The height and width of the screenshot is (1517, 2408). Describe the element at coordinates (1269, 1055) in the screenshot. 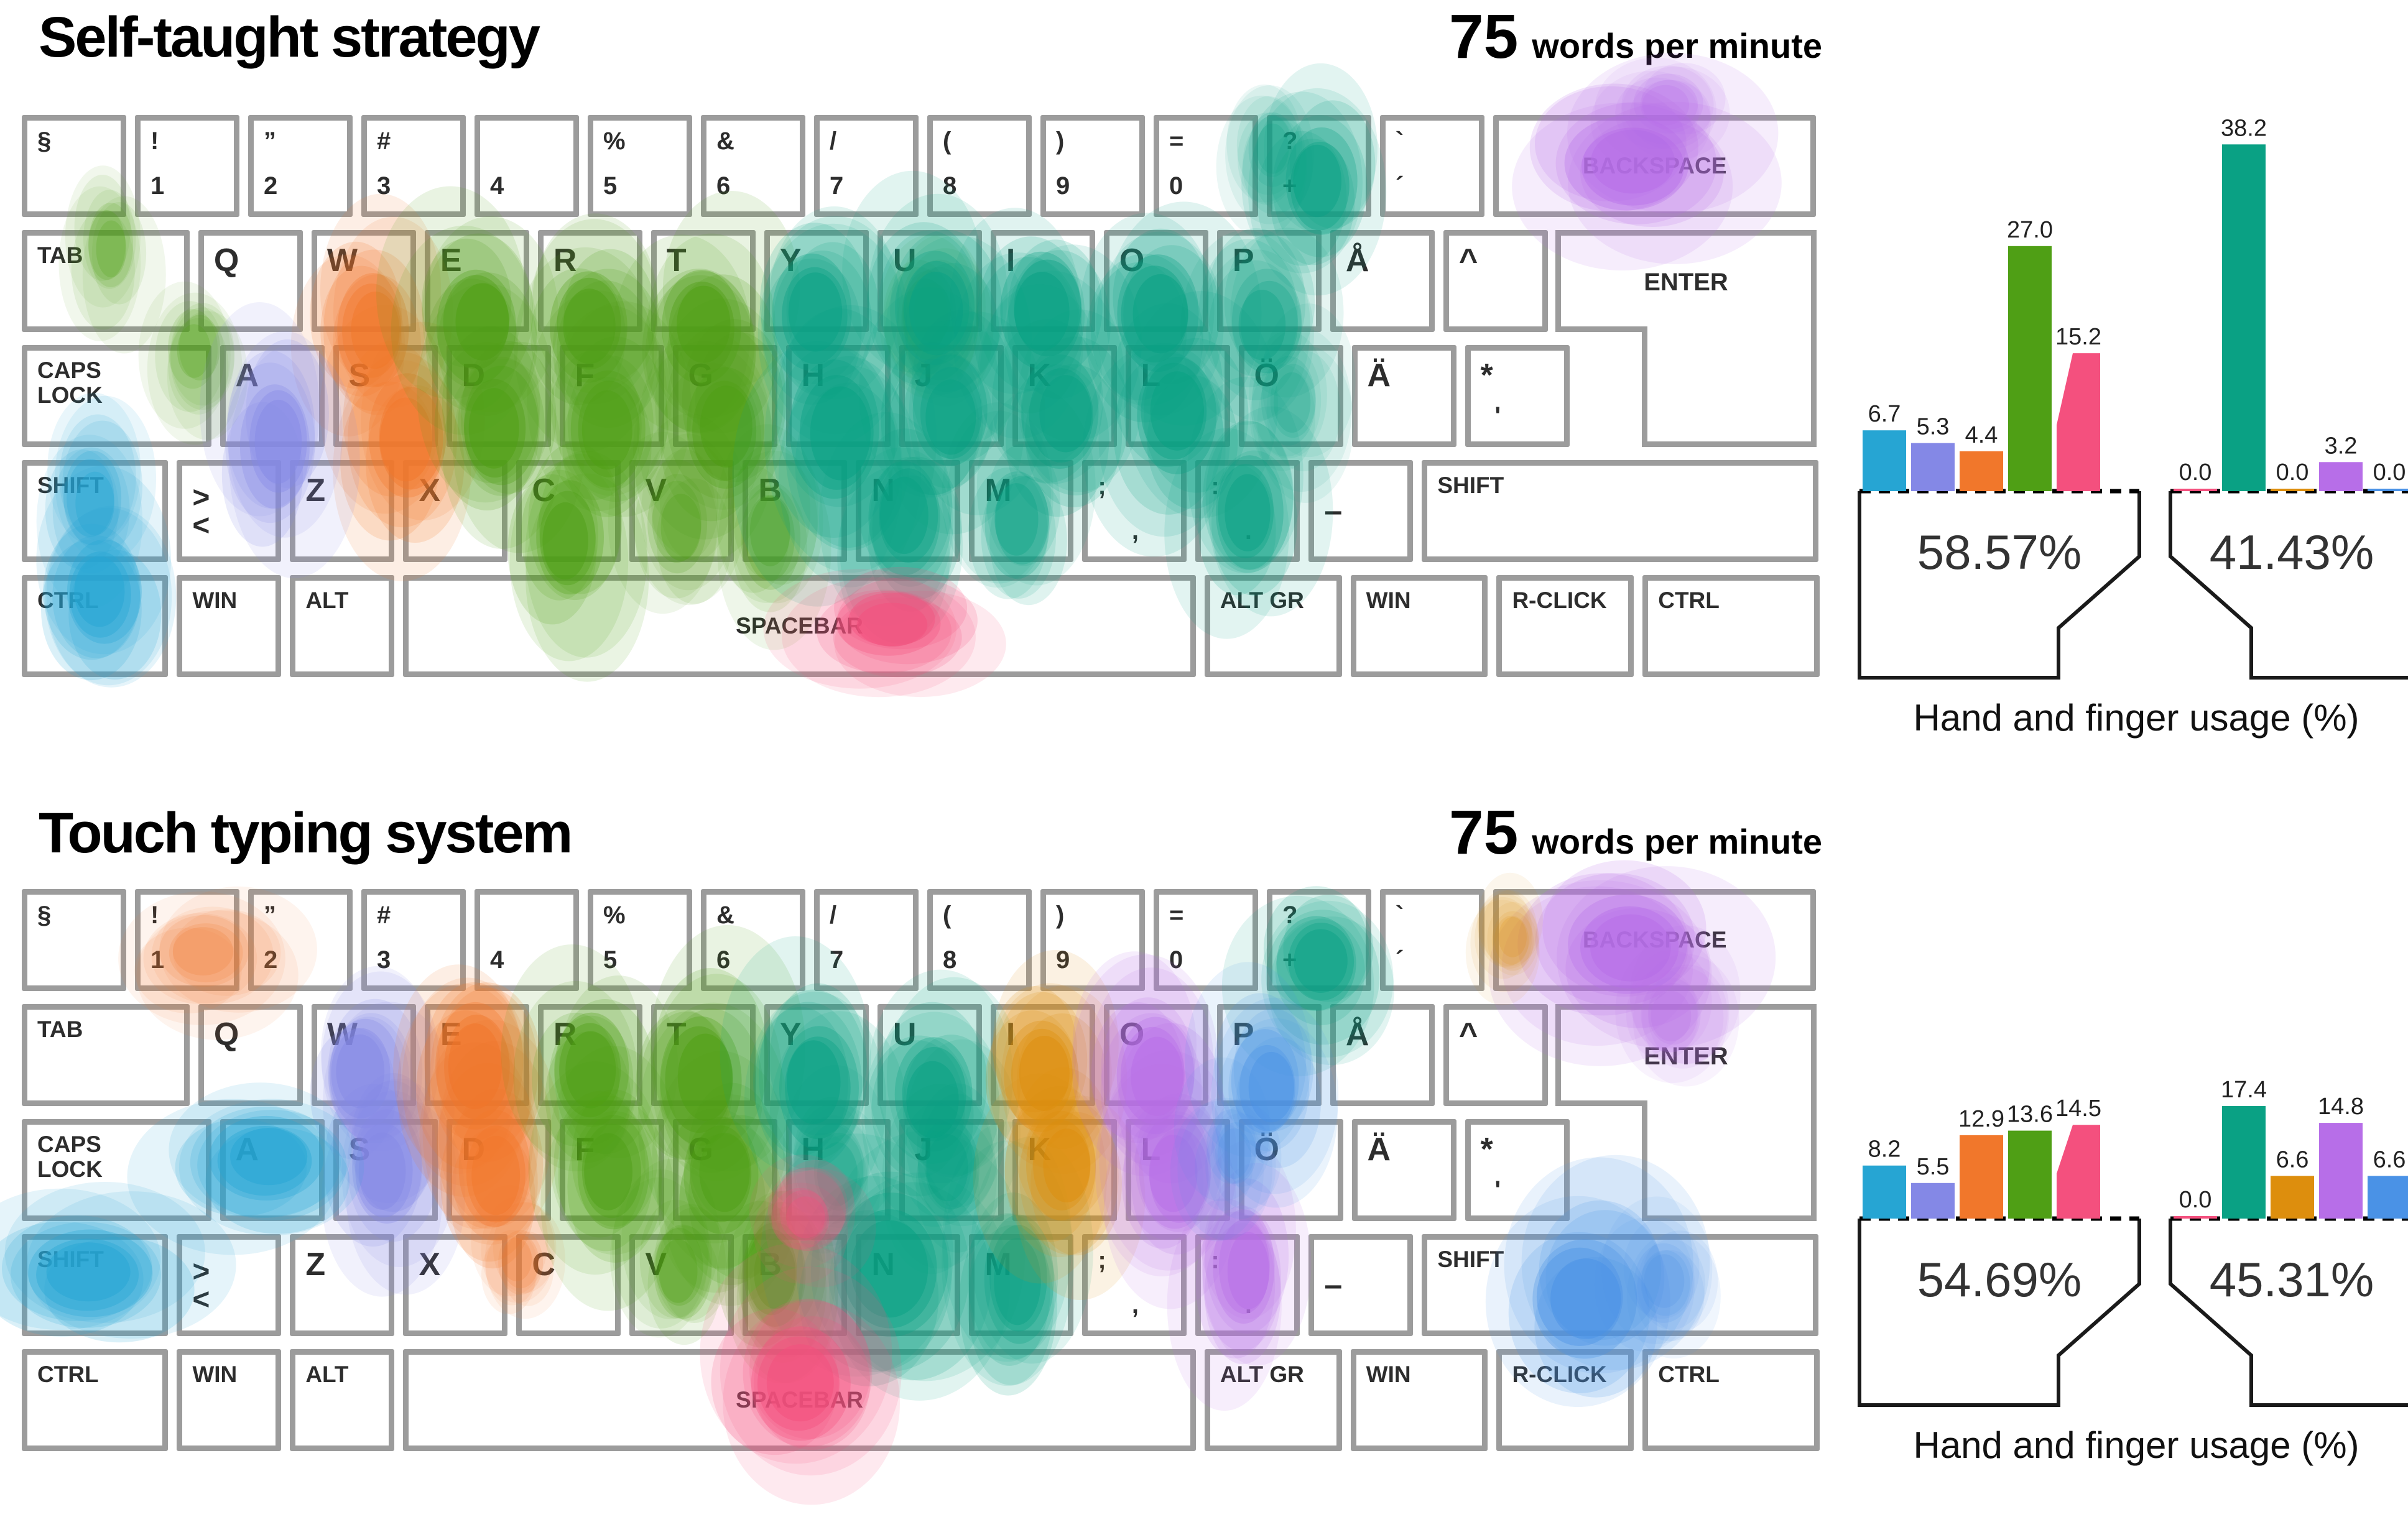

I see `key-p: P` at that location.